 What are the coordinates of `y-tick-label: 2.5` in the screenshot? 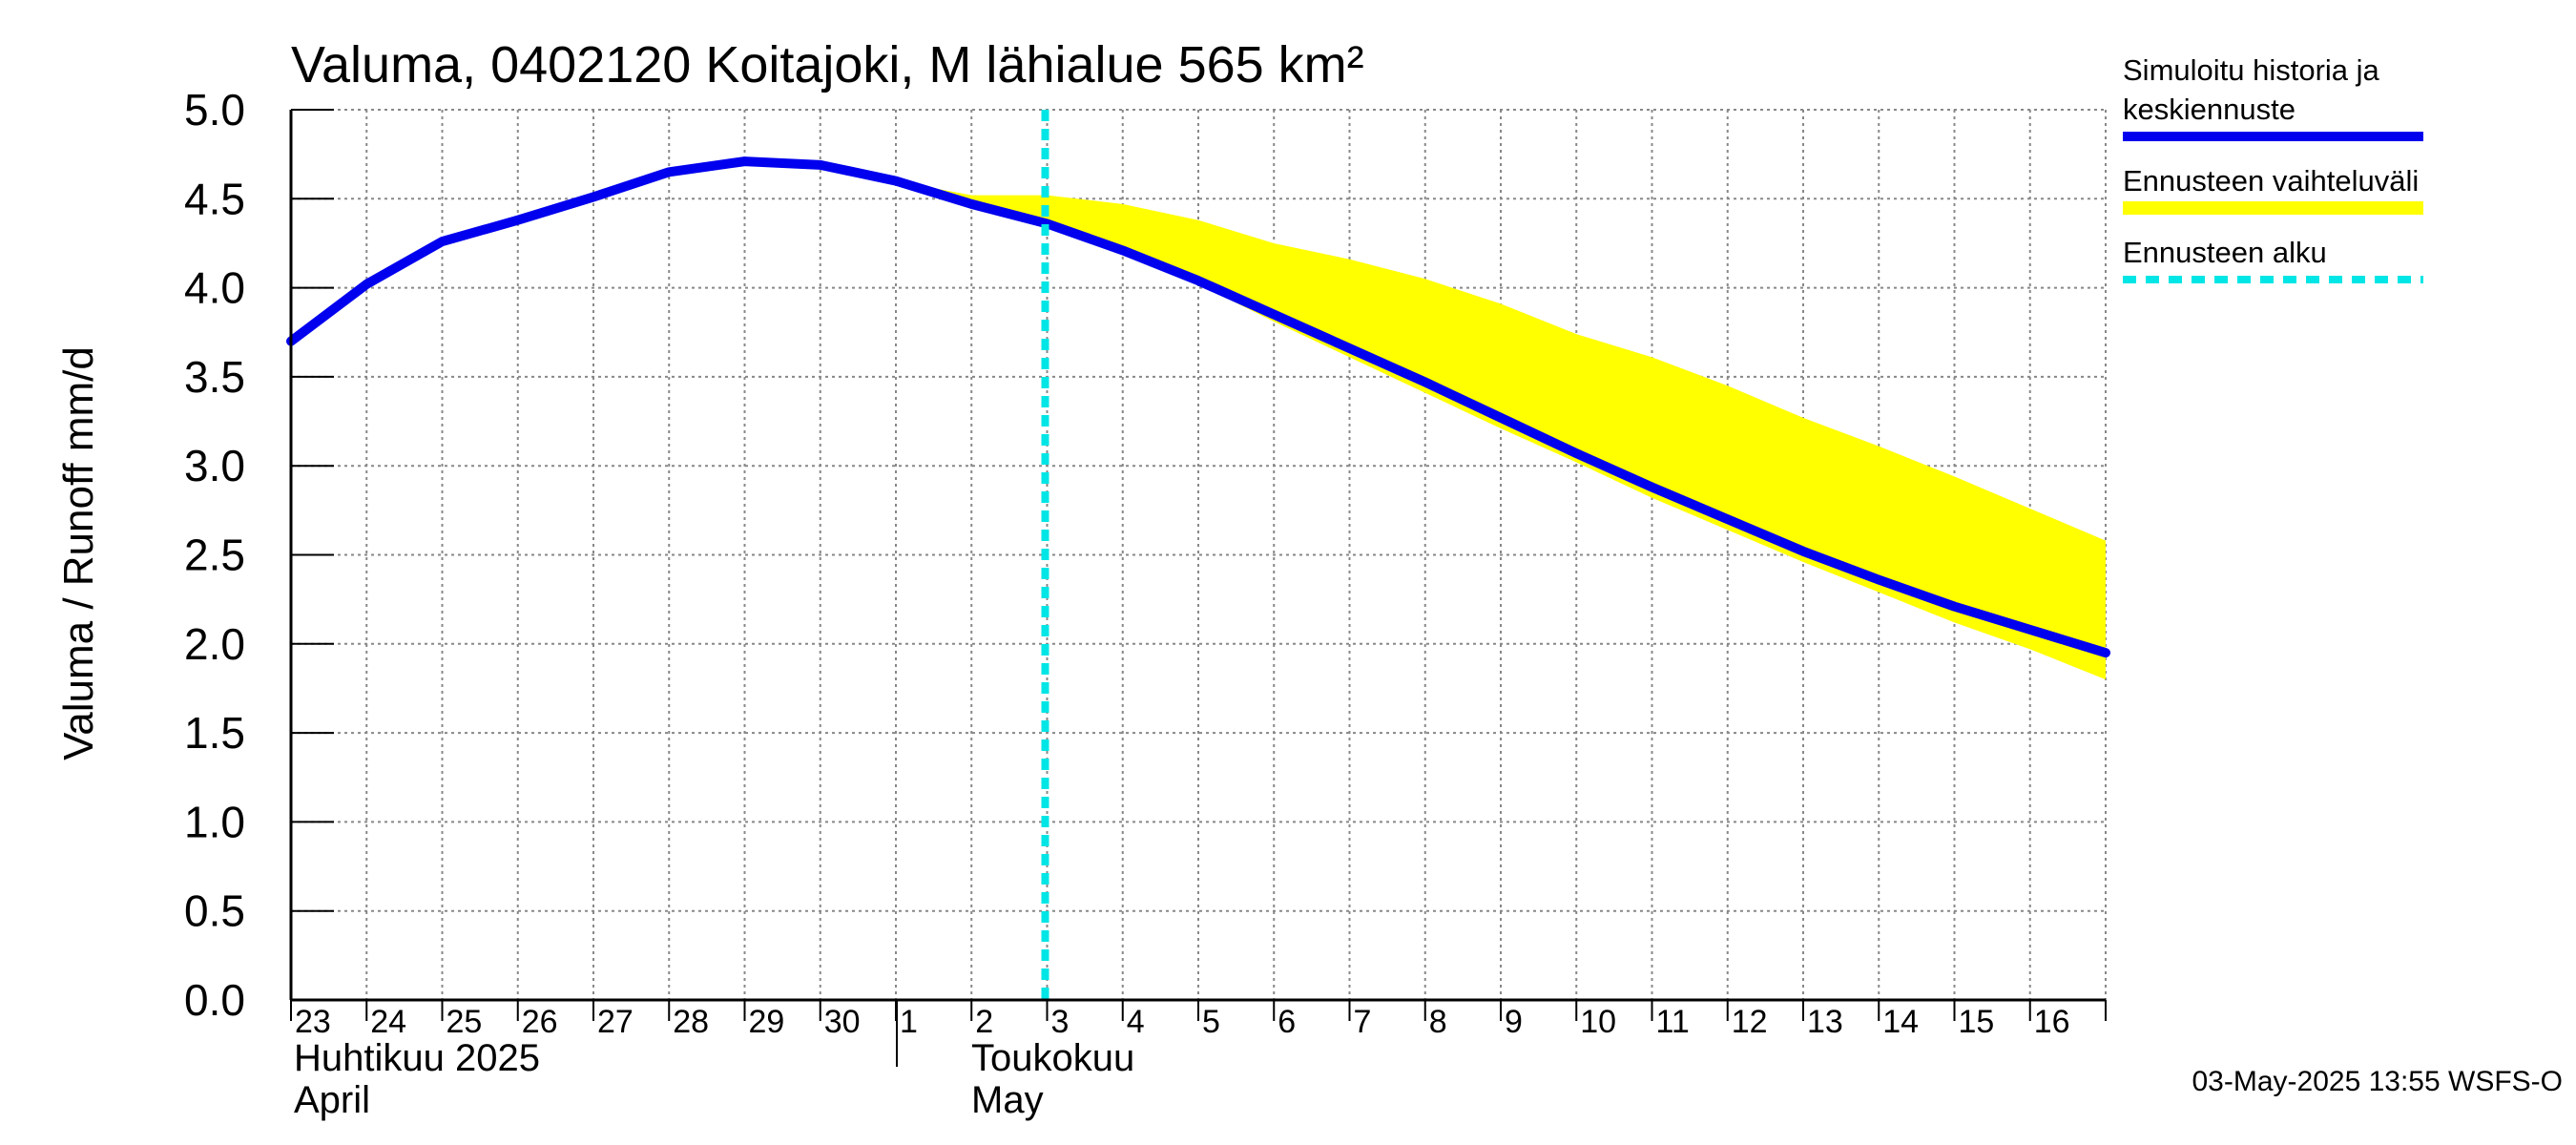 It's located at (214, 555).